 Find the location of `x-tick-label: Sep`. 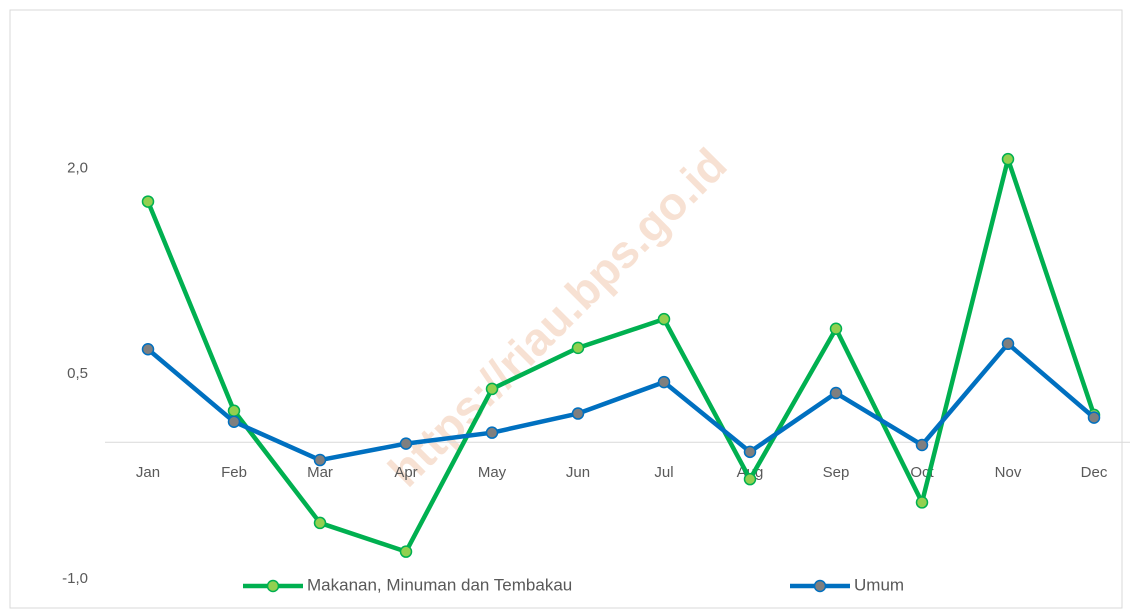

x-tick-label: Sep is located at coordinates (836, 472).